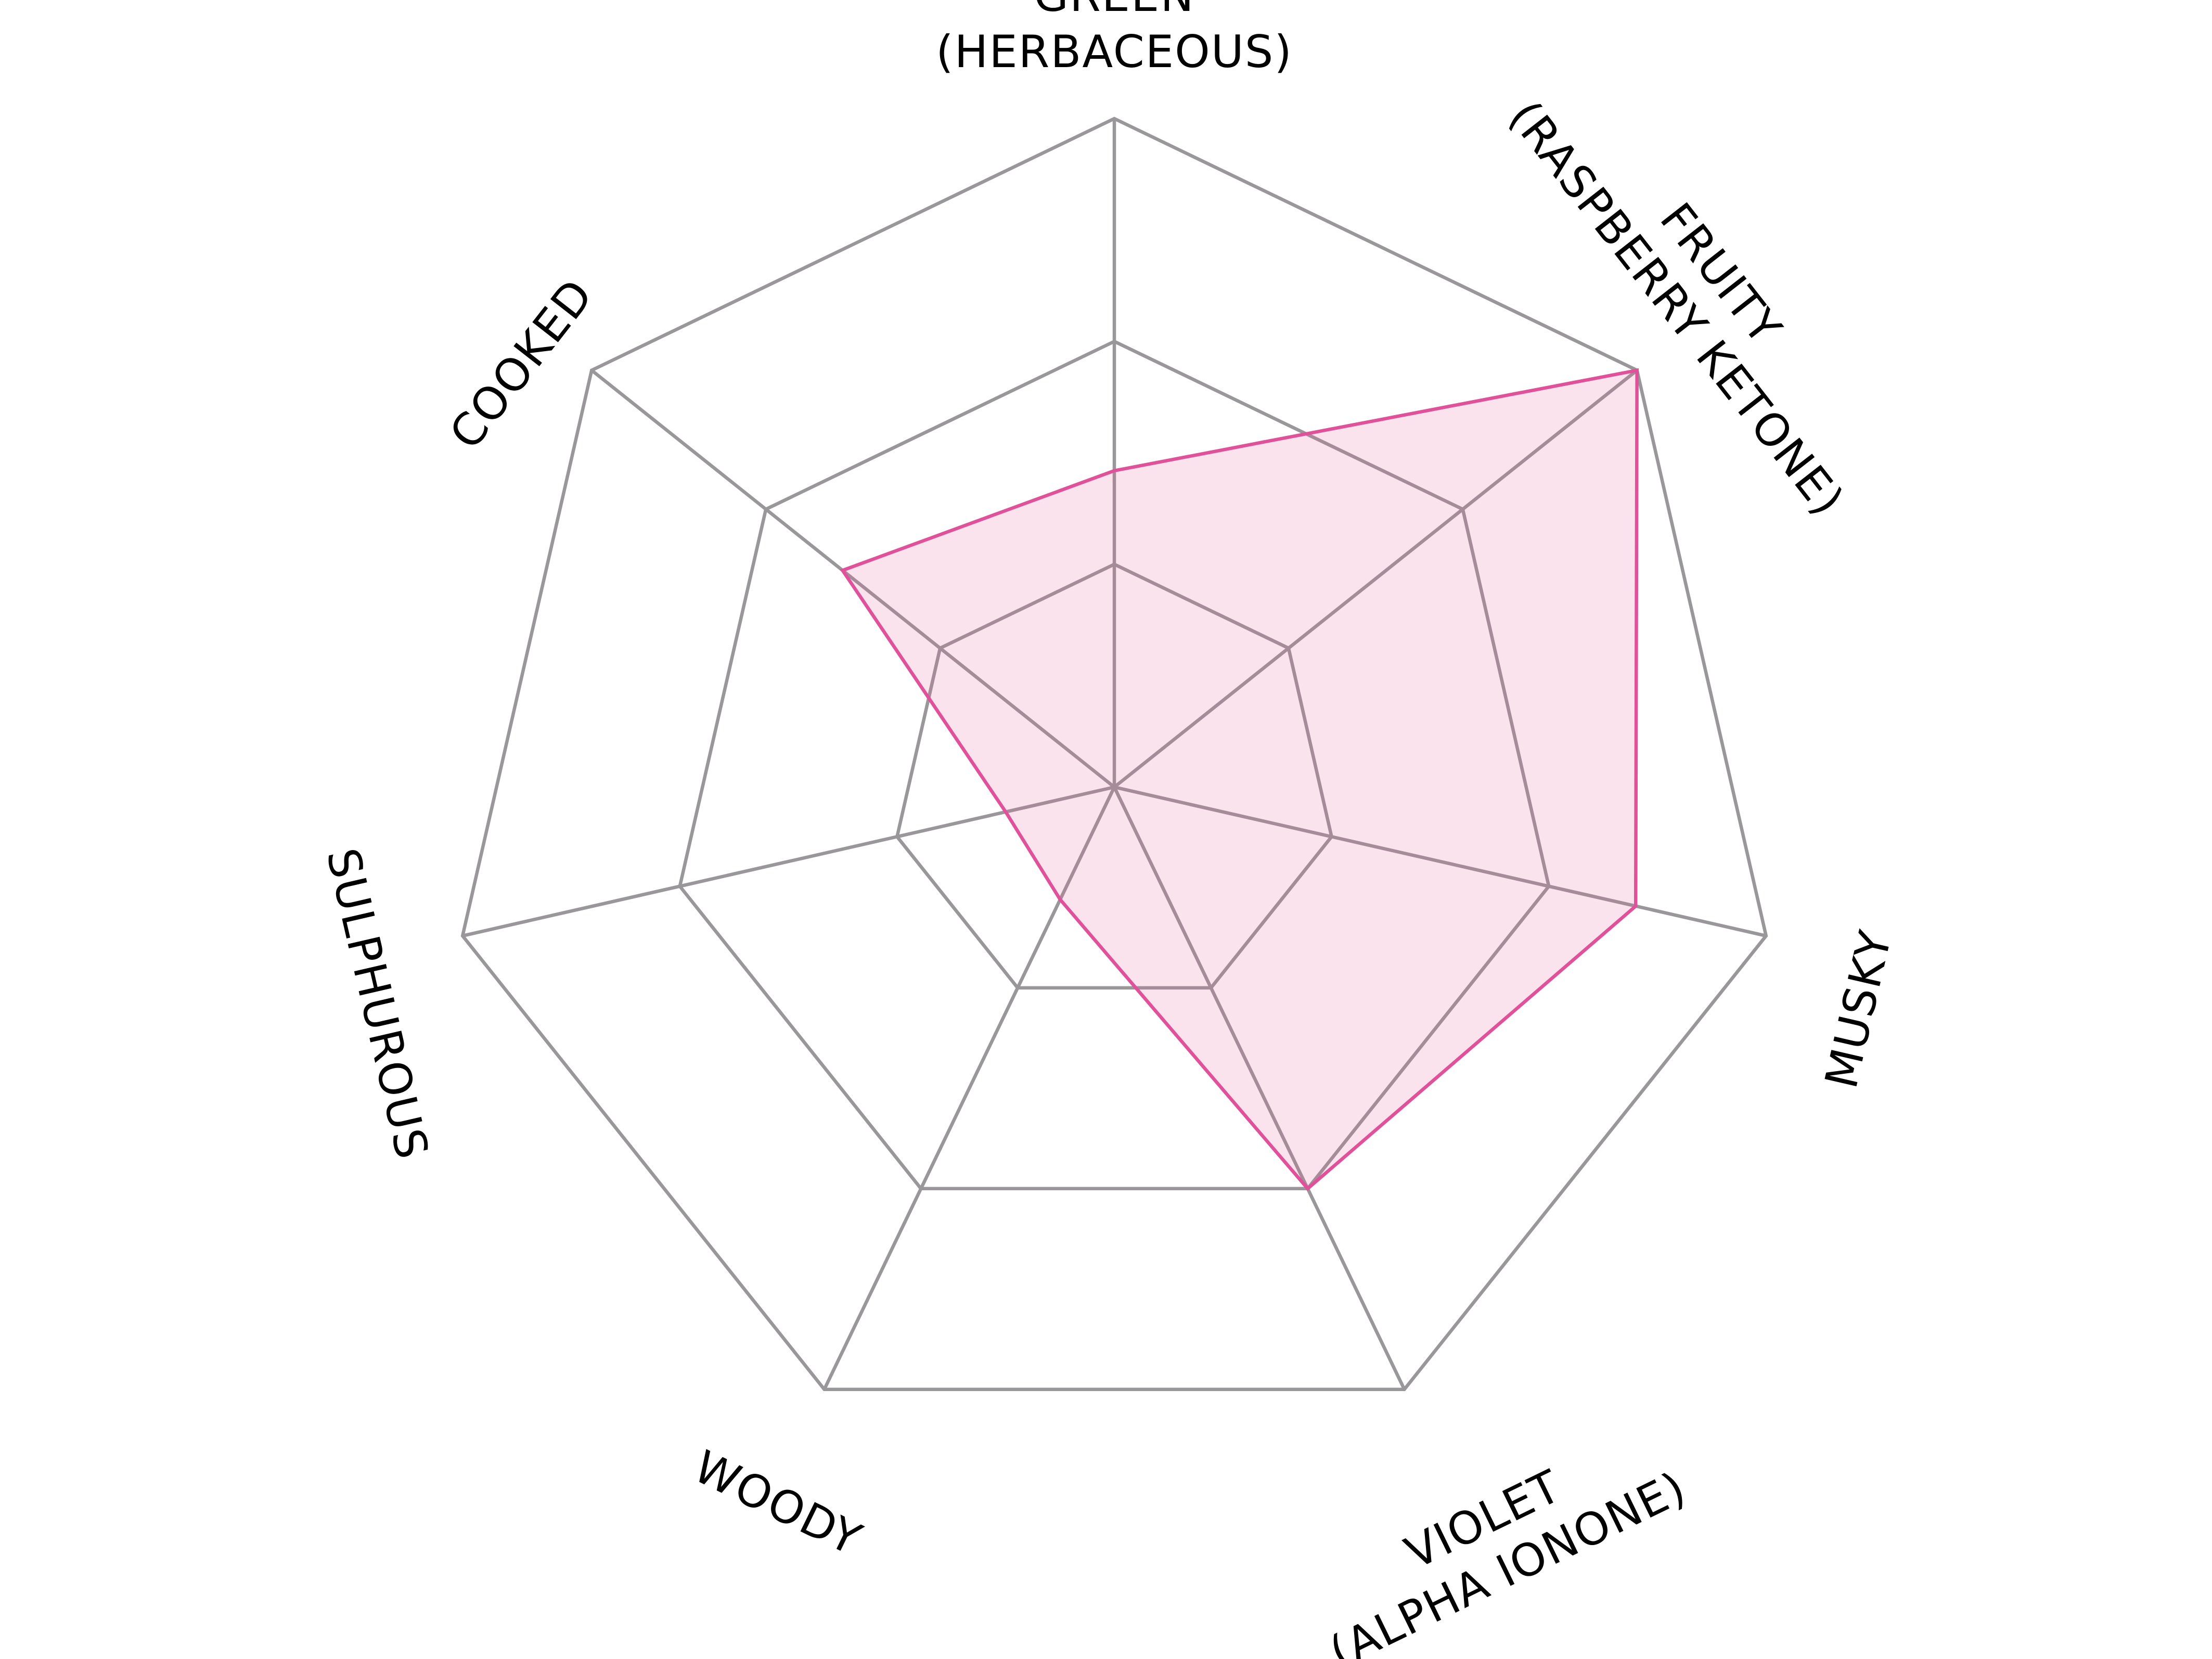  Describe the element at coordinates (1495, 1535) in the screenshot. I see `axis-label-4: VIOLET(ALPHA IONONE)` at that location.